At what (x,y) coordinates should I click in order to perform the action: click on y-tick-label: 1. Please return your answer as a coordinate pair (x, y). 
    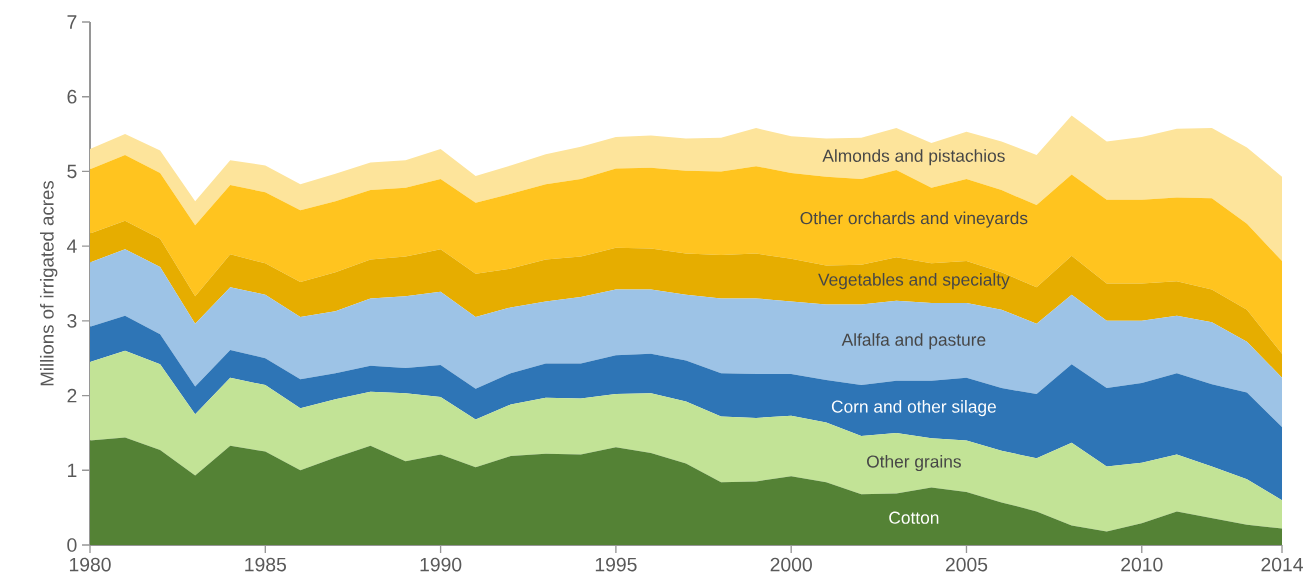
    Looking at the image, I should click on (72, 470).